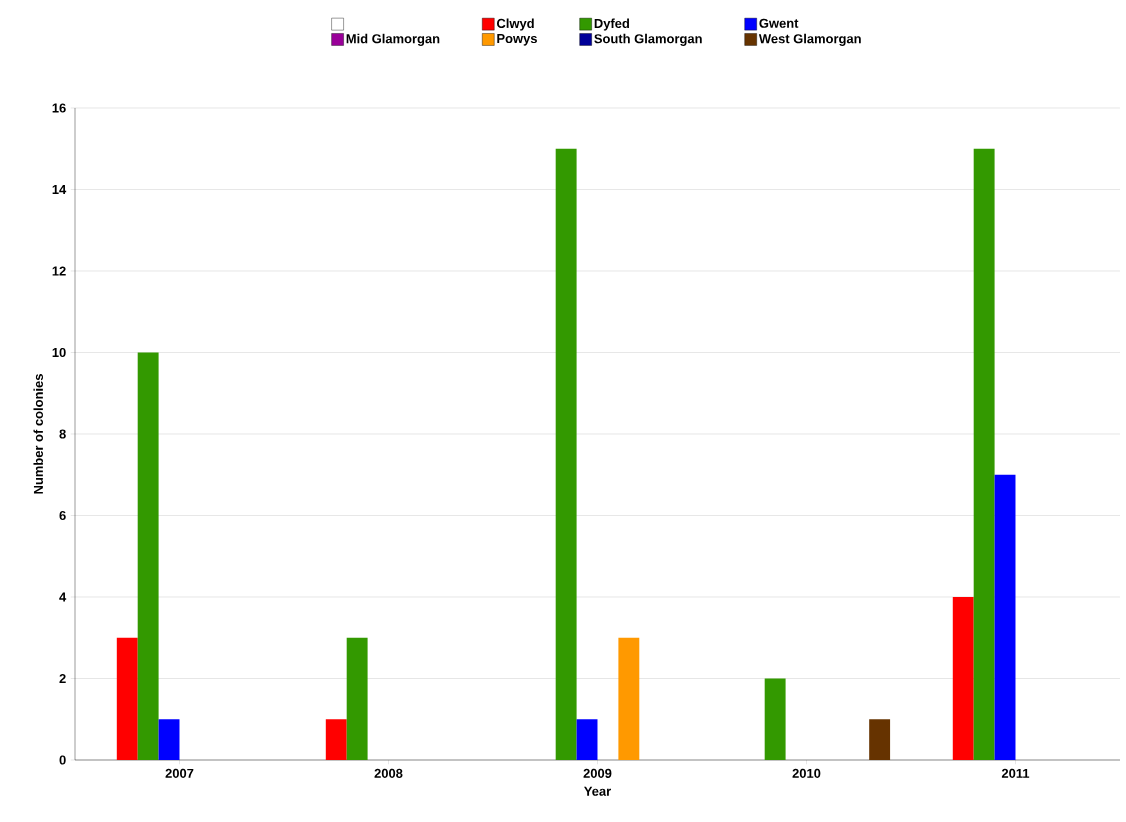 Image resolution: width=1126 pixels, height=822 pixels. Describe the element at coordinates (1015, 773) in the screenshot. I see `x-tick-label: 2011` at that location.